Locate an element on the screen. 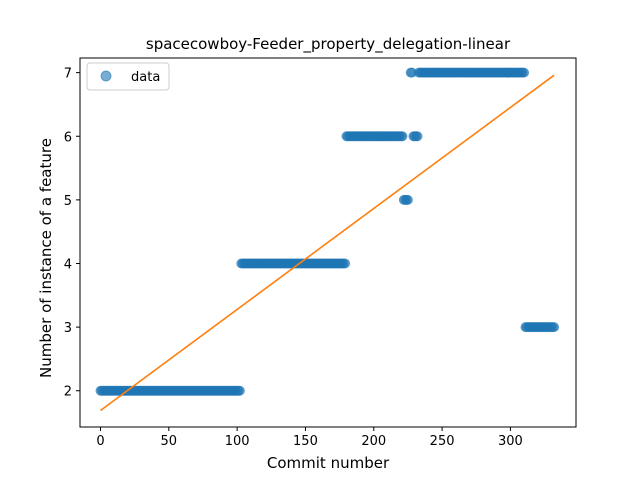 Image resolution: width=640 pixels, height=485 pixels. legend-frame is located at coordinates (128, 76).